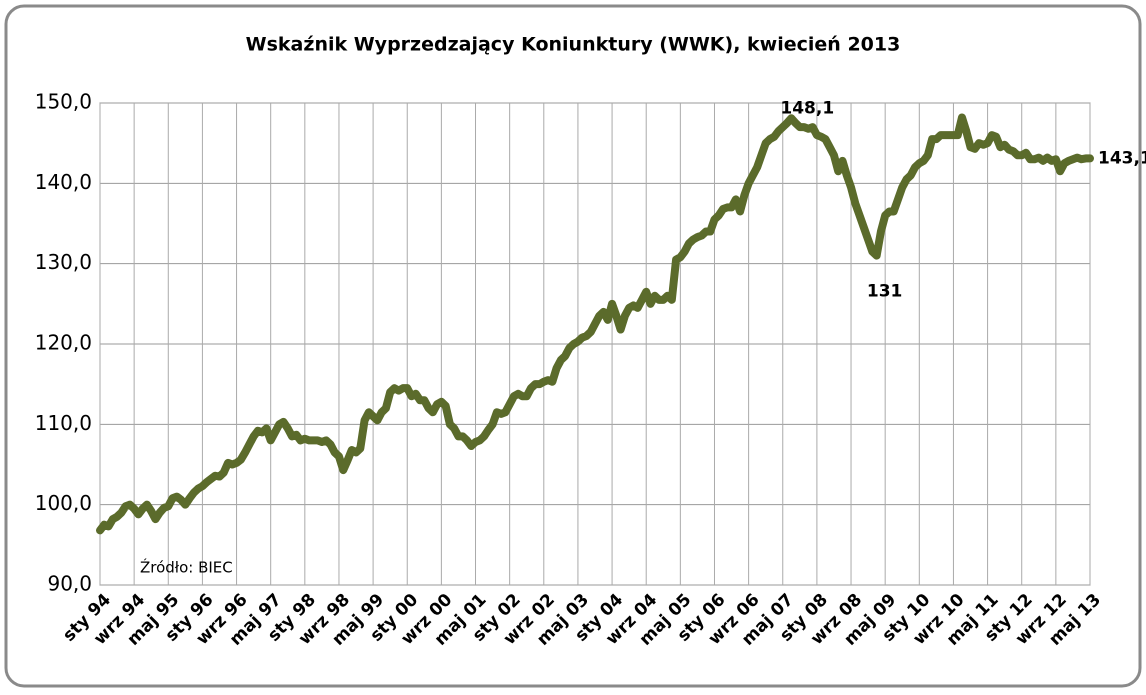  I want to click on data-label: 148,1, so click(807, 108).